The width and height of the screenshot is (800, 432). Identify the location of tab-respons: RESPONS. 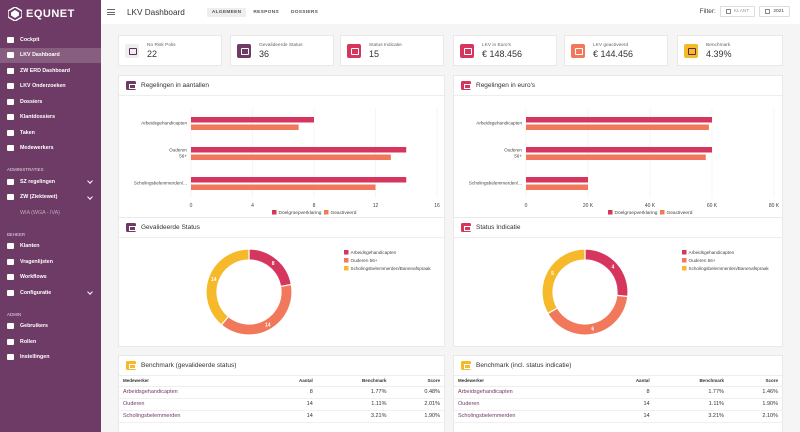
(266, 12).